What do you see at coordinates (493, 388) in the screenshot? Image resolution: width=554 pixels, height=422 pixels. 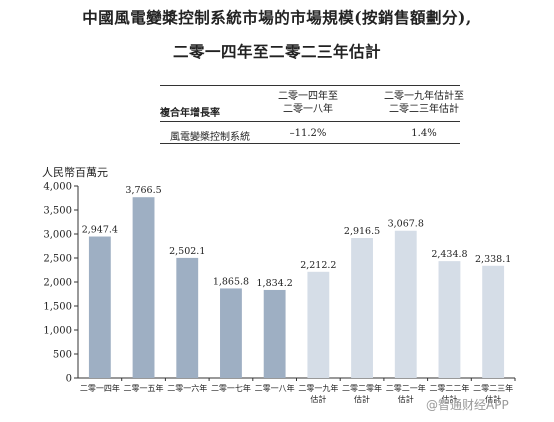 I see `x-category-label: 二零二三年` at bounding box center [493, 388].